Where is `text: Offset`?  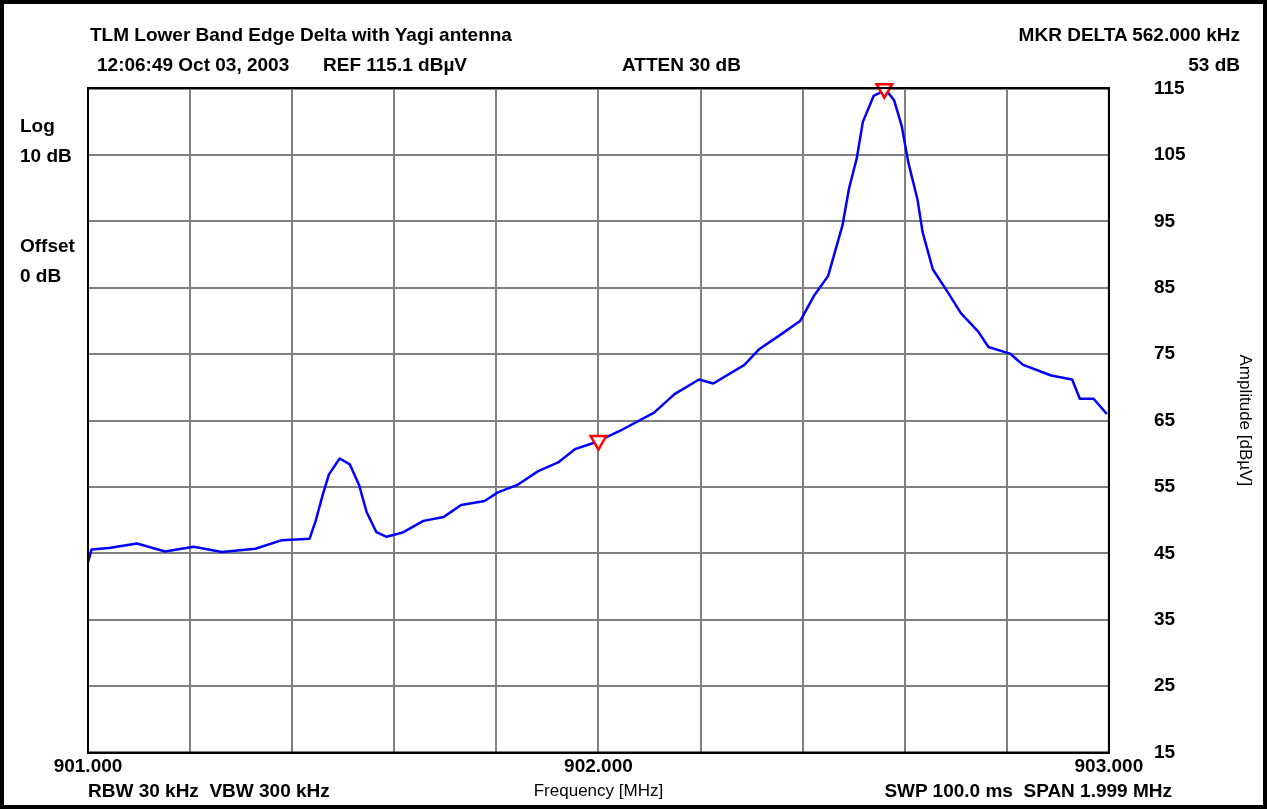 text: Offset is located at coordinates (47, 246).